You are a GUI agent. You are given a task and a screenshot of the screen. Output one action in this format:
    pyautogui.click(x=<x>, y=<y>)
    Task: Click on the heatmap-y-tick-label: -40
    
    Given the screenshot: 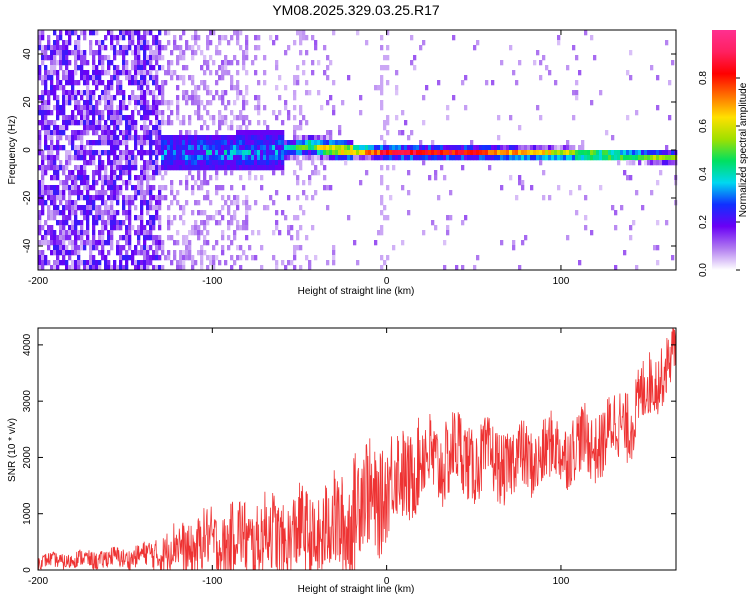 What is the action you would take?
    pyautogui.click(x=27, y=245)
    